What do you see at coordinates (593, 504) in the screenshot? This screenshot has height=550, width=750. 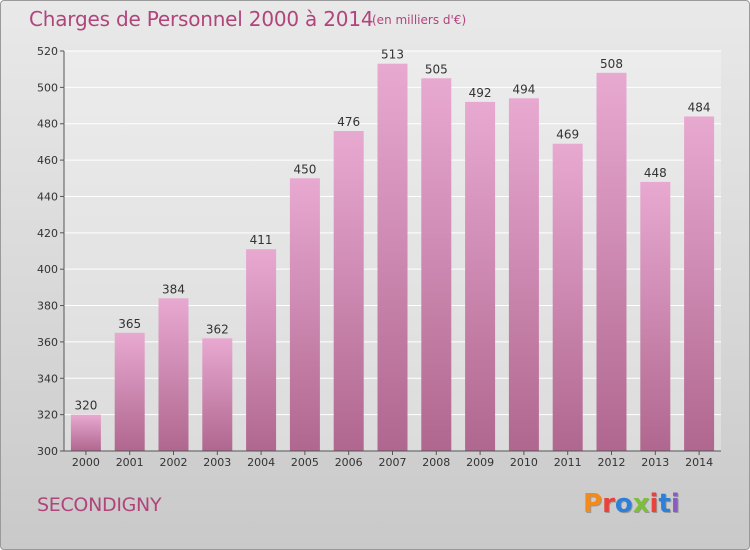 I see `logo-letter: P` at bounding box center [593, 504].